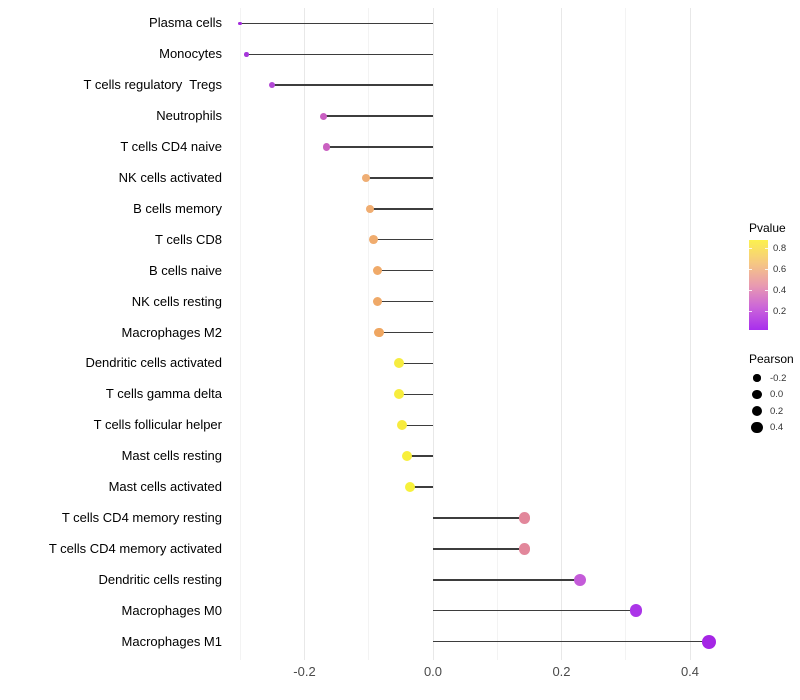 Image resolution: width=800 pixels, height=700 pixels. Describe the element at coordinates (777, 428) in the screenshot. I see `pearson-legend-label: 0.4` at that location.